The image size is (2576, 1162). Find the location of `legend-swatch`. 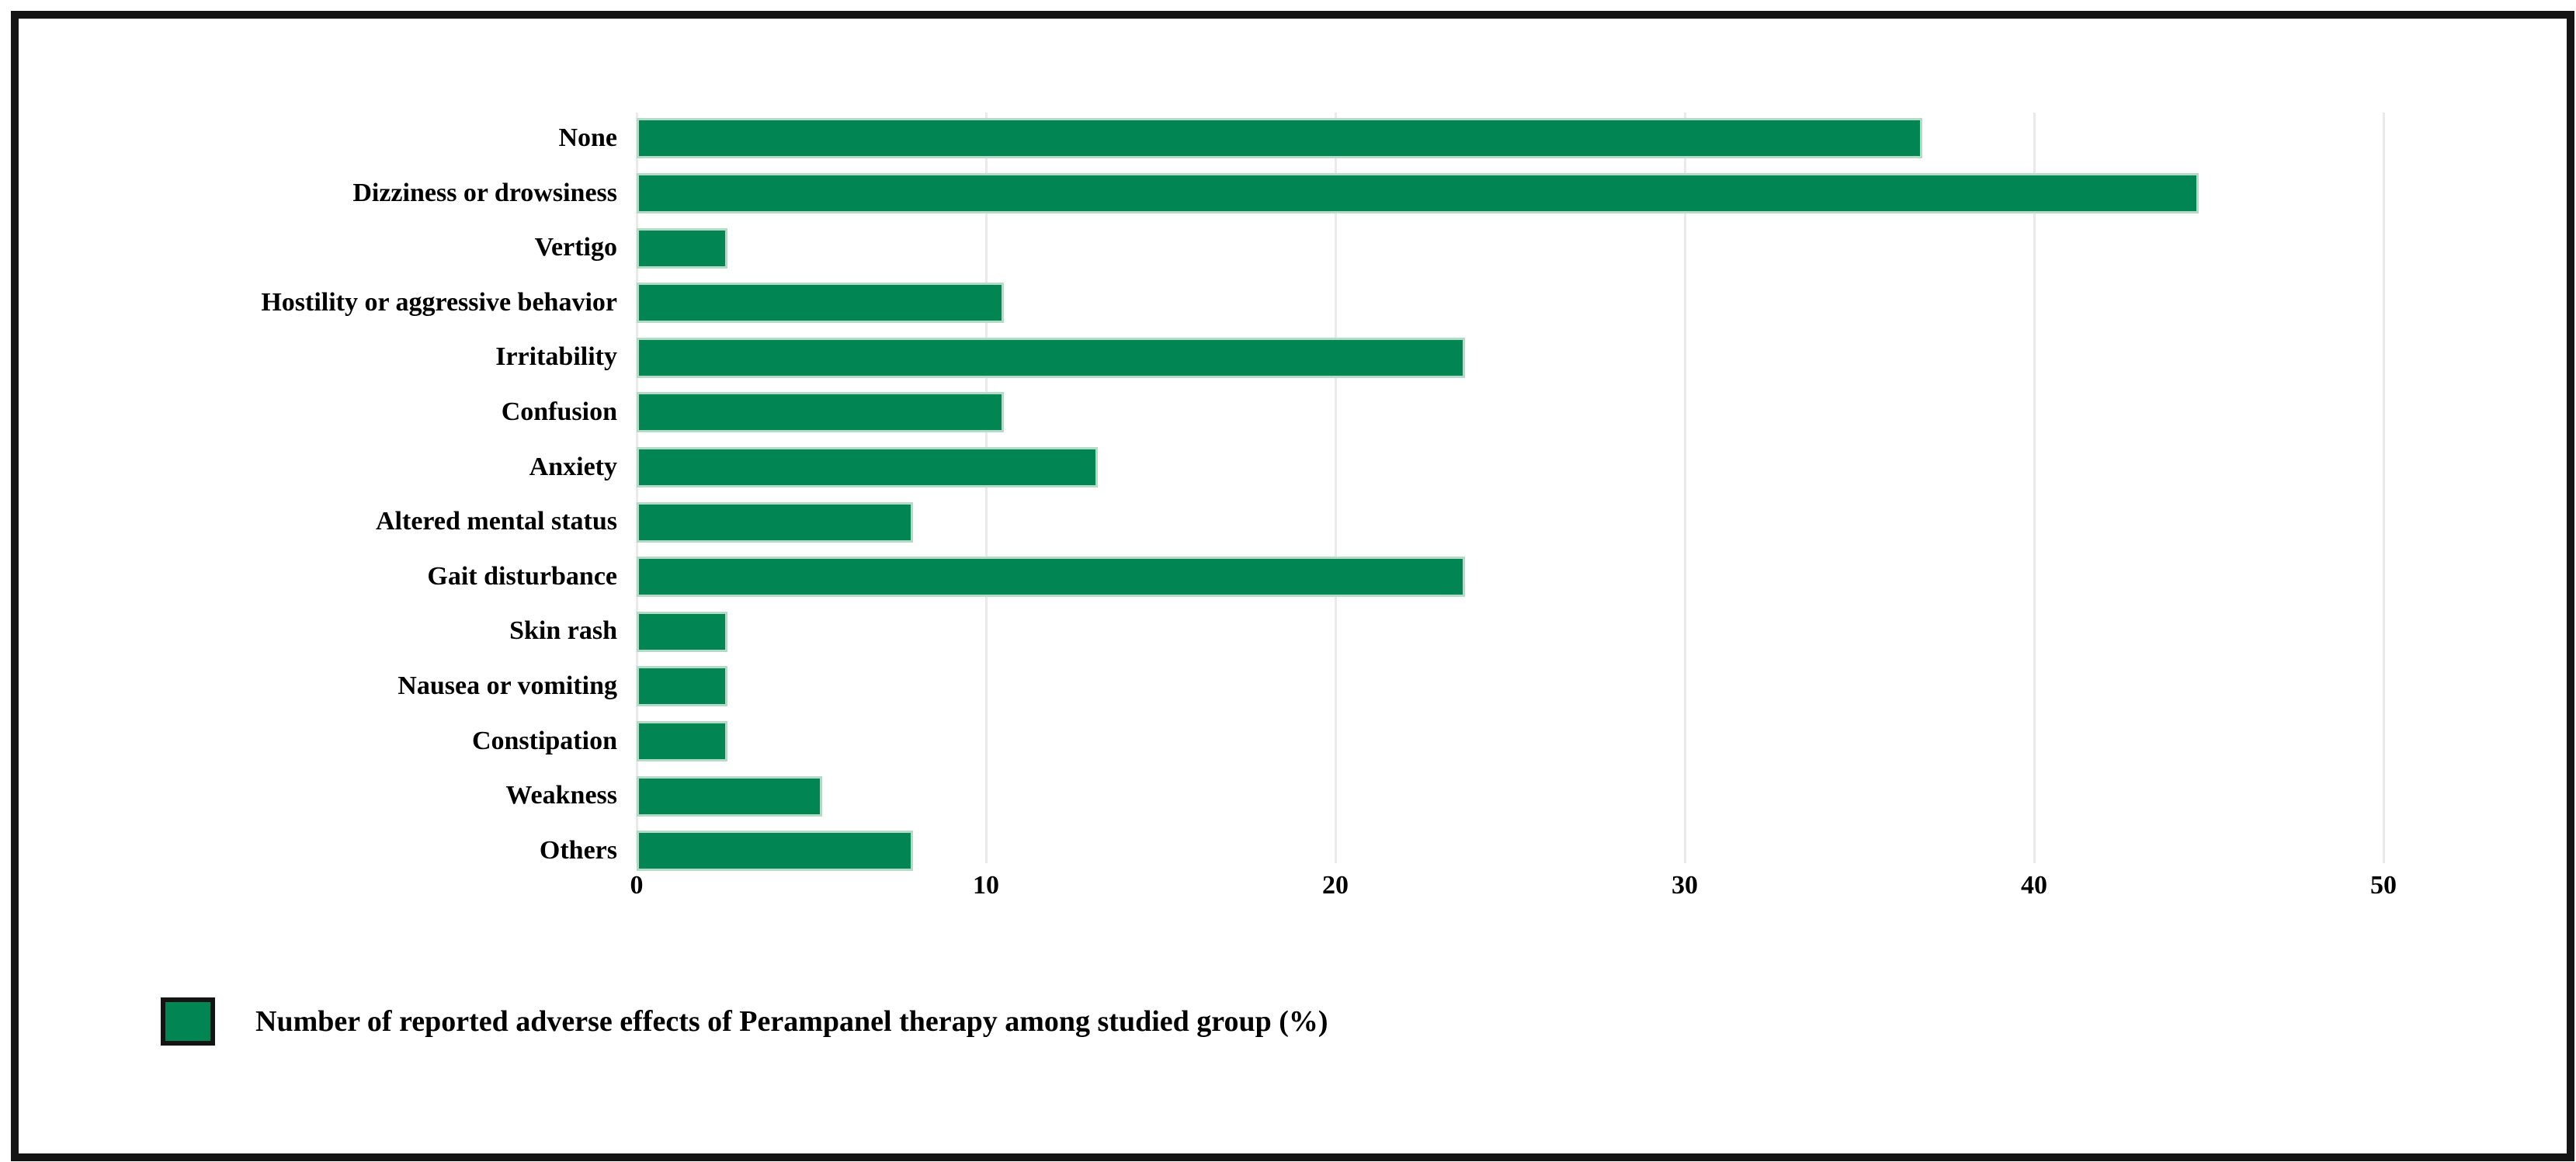

legend-swatch is located at coordinates (188, 1022).